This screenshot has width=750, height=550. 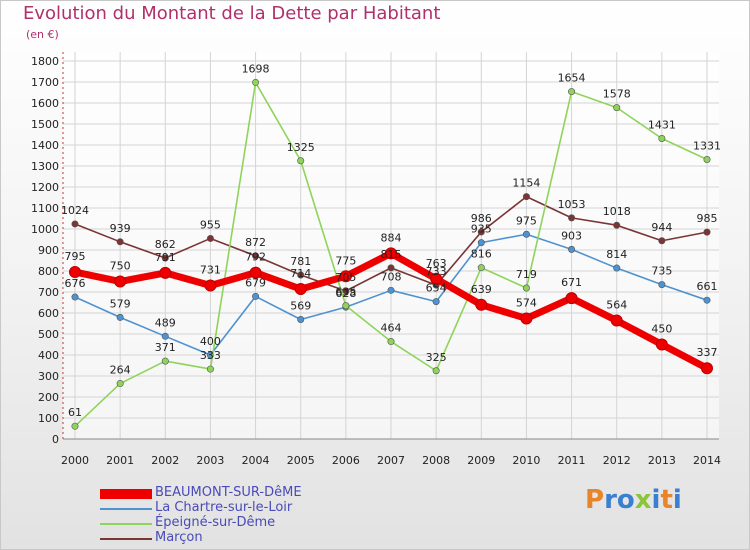 What do you see at coordinates (210, 269) in the screenshot?
I see `data-label: 731` at bounding box center [210, 269].